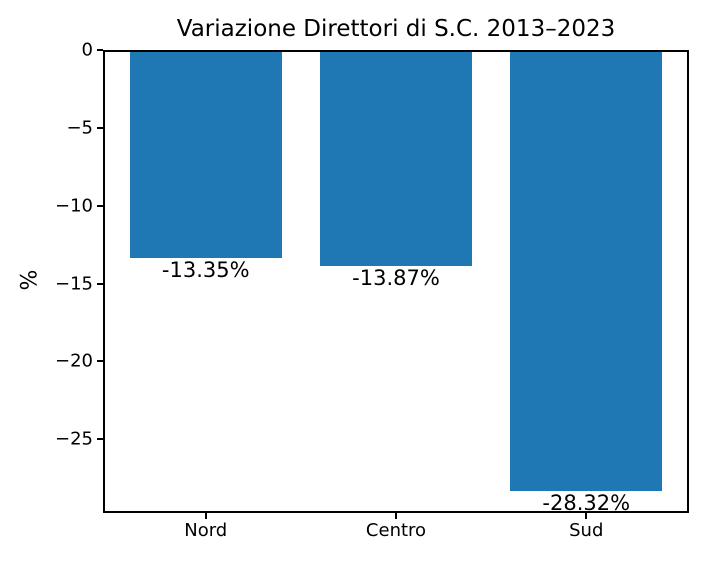 This screenshot has height=568, width=711. Describe the element at coordinates (396, 29) in the screenshot. I see `chart-title: Variazione Direttori di S.C. 2013–2023` at that location.